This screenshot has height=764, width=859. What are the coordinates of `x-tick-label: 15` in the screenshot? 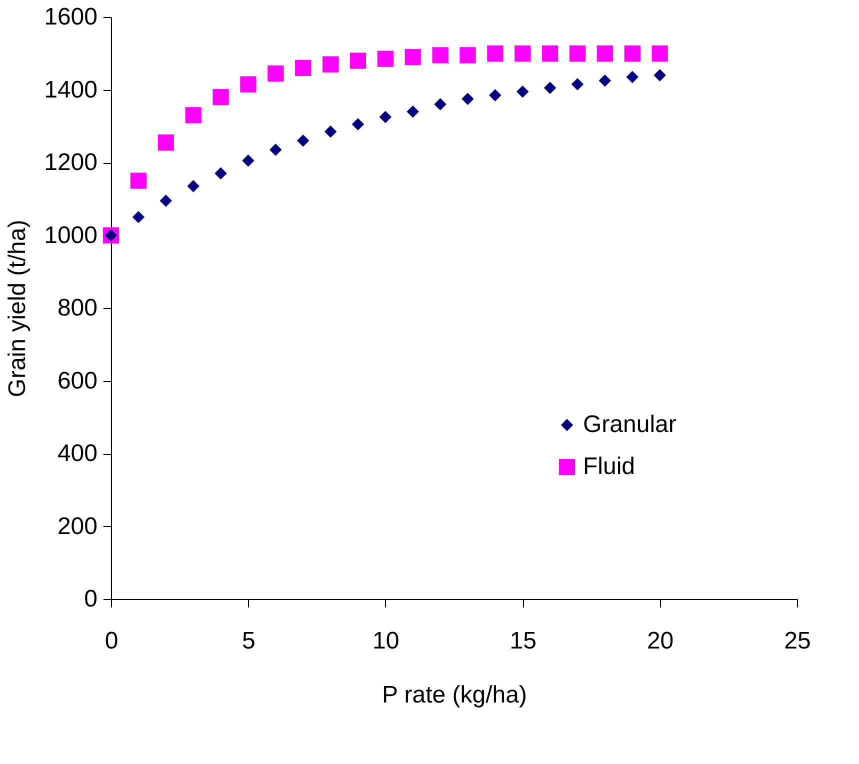 It's located at (523, 641).